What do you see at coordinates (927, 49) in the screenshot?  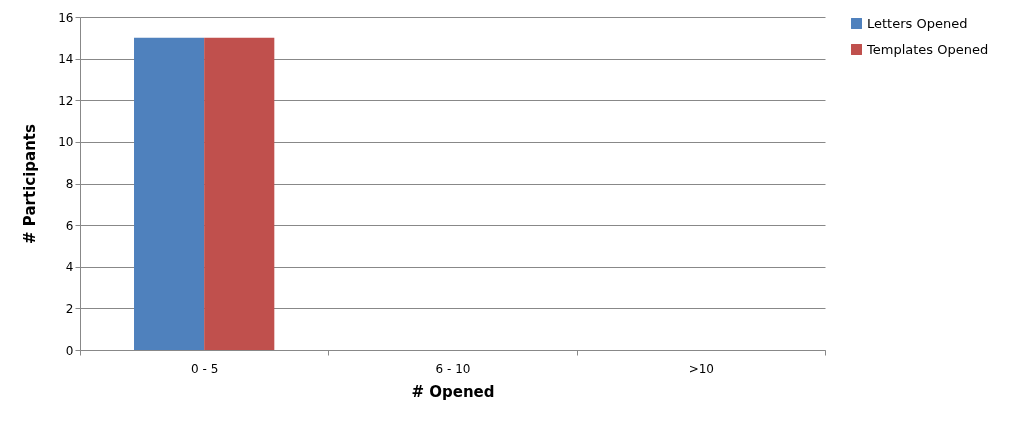 I see `legend-label: Templates Opened` at bounding box center [927, 49].